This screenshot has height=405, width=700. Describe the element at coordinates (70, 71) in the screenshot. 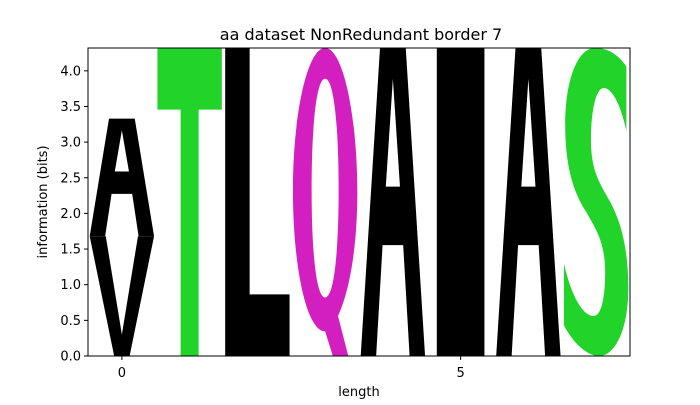

I see `y-tick-label: 4.0` at that location.